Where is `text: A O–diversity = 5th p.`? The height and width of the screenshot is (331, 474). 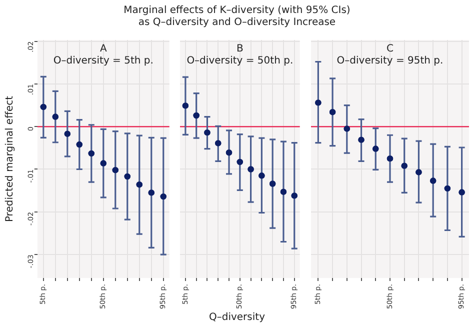
text: A O–diversity = 5th p. is located at coordinates (103, 55).